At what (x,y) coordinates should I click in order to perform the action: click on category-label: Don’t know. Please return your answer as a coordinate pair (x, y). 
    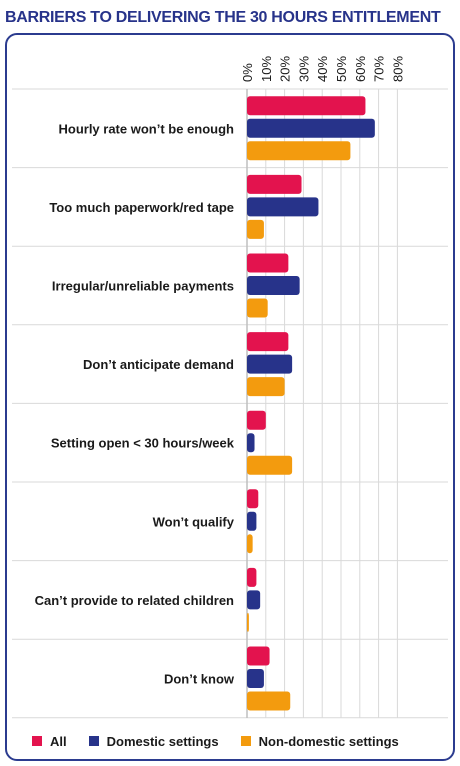
    Looking at the image, I should click on (199, 679).